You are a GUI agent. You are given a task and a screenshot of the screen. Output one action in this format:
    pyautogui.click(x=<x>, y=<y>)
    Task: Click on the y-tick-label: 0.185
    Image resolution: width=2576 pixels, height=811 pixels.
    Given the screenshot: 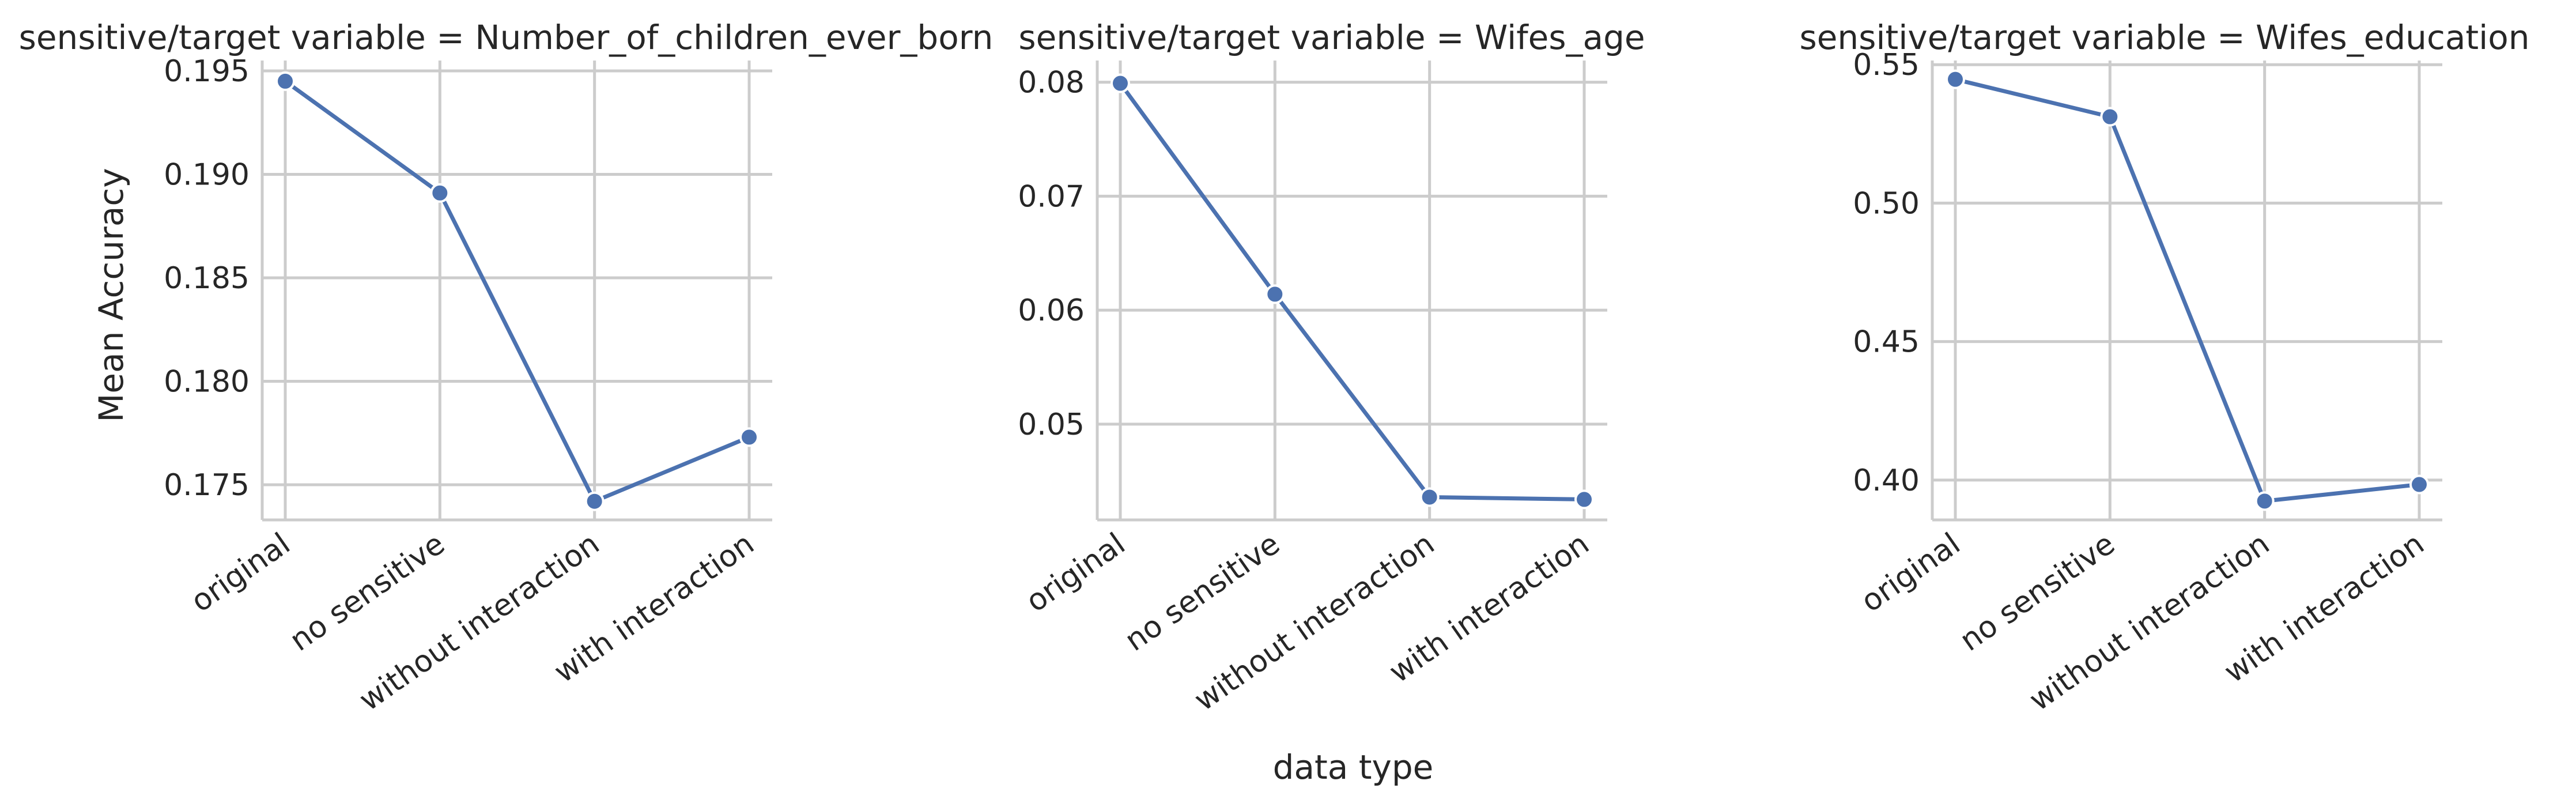 What is the action you would take?
    pyautogui.click(x=207, y=278)
    